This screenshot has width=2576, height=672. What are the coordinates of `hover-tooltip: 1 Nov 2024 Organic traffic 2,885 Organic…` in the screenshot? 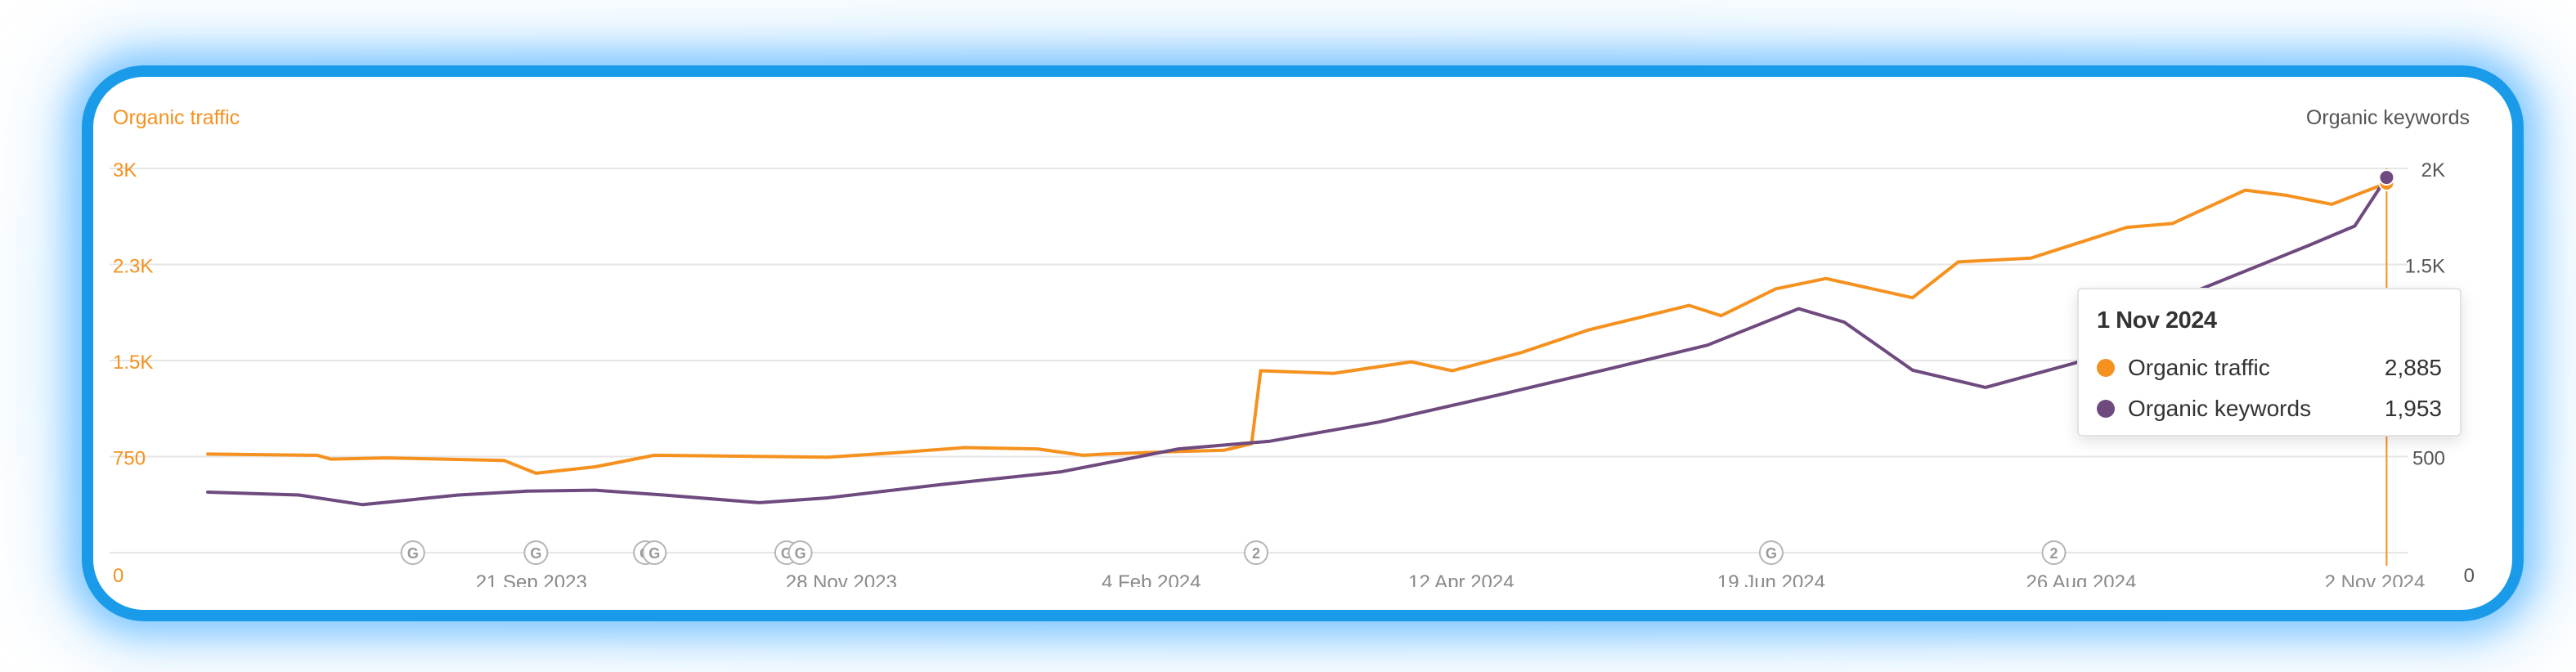 It's located at (2269, 363).